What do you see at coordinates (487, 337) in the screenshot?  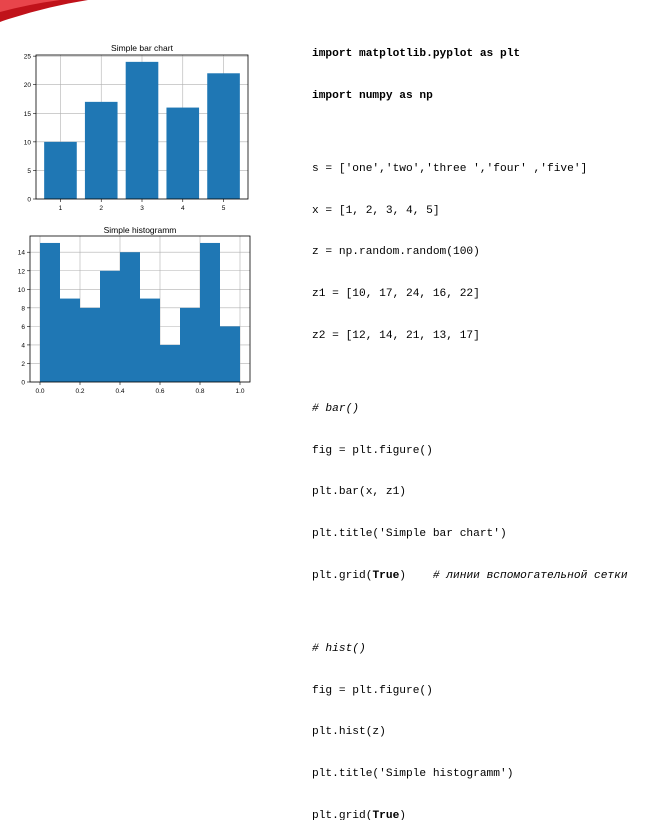 I see `code-line: z2 = [12, 14, 21, 13, 17]` at bounding box center [487, 337].